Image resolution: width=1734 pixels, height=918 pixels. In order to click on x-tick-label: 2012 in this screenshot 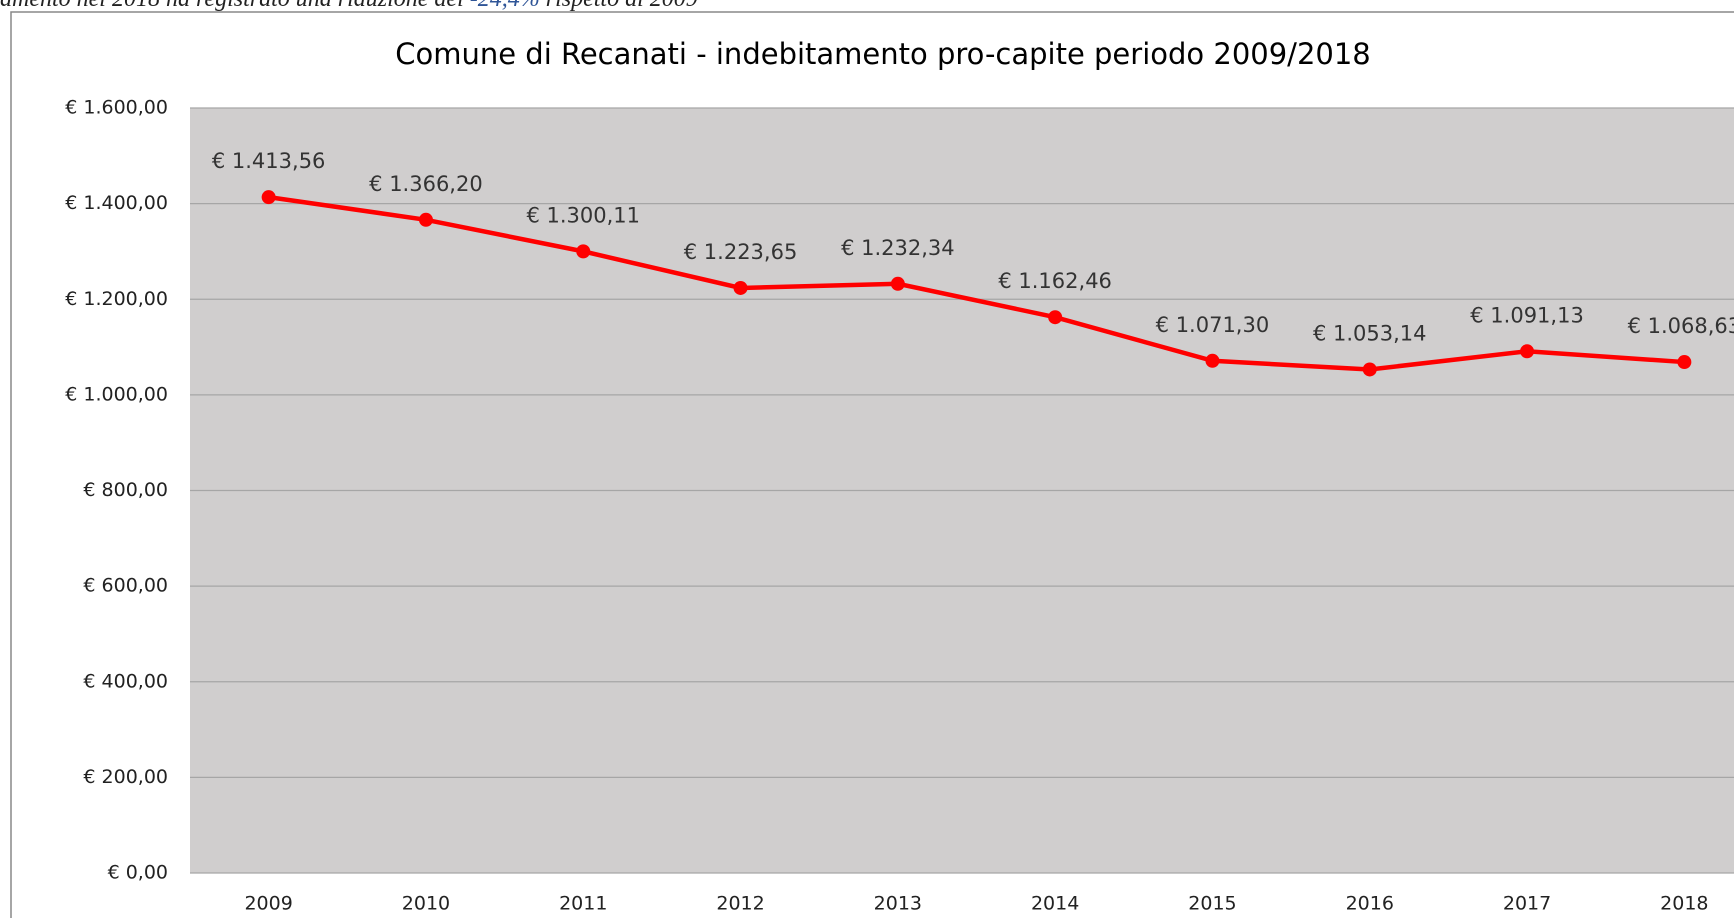, I will do `click(740, 904)`.